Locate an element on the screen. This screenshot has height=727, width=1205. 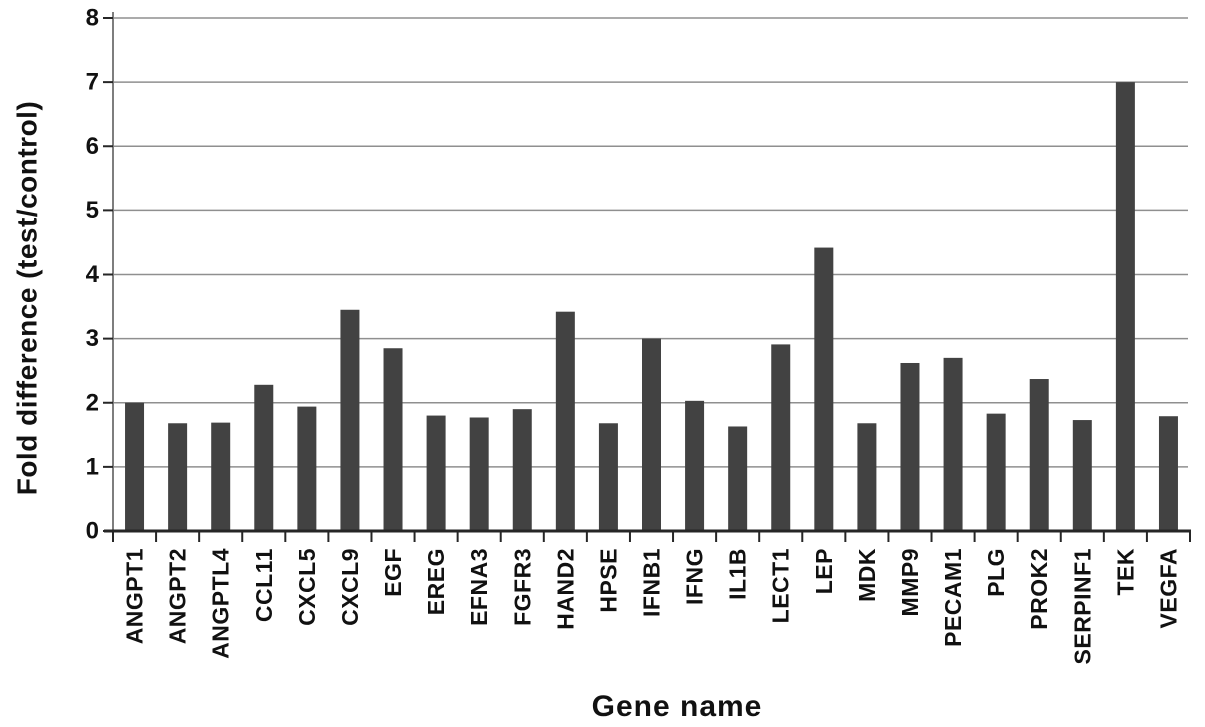
bar-MMP9 is located at coordinates (910, 446).